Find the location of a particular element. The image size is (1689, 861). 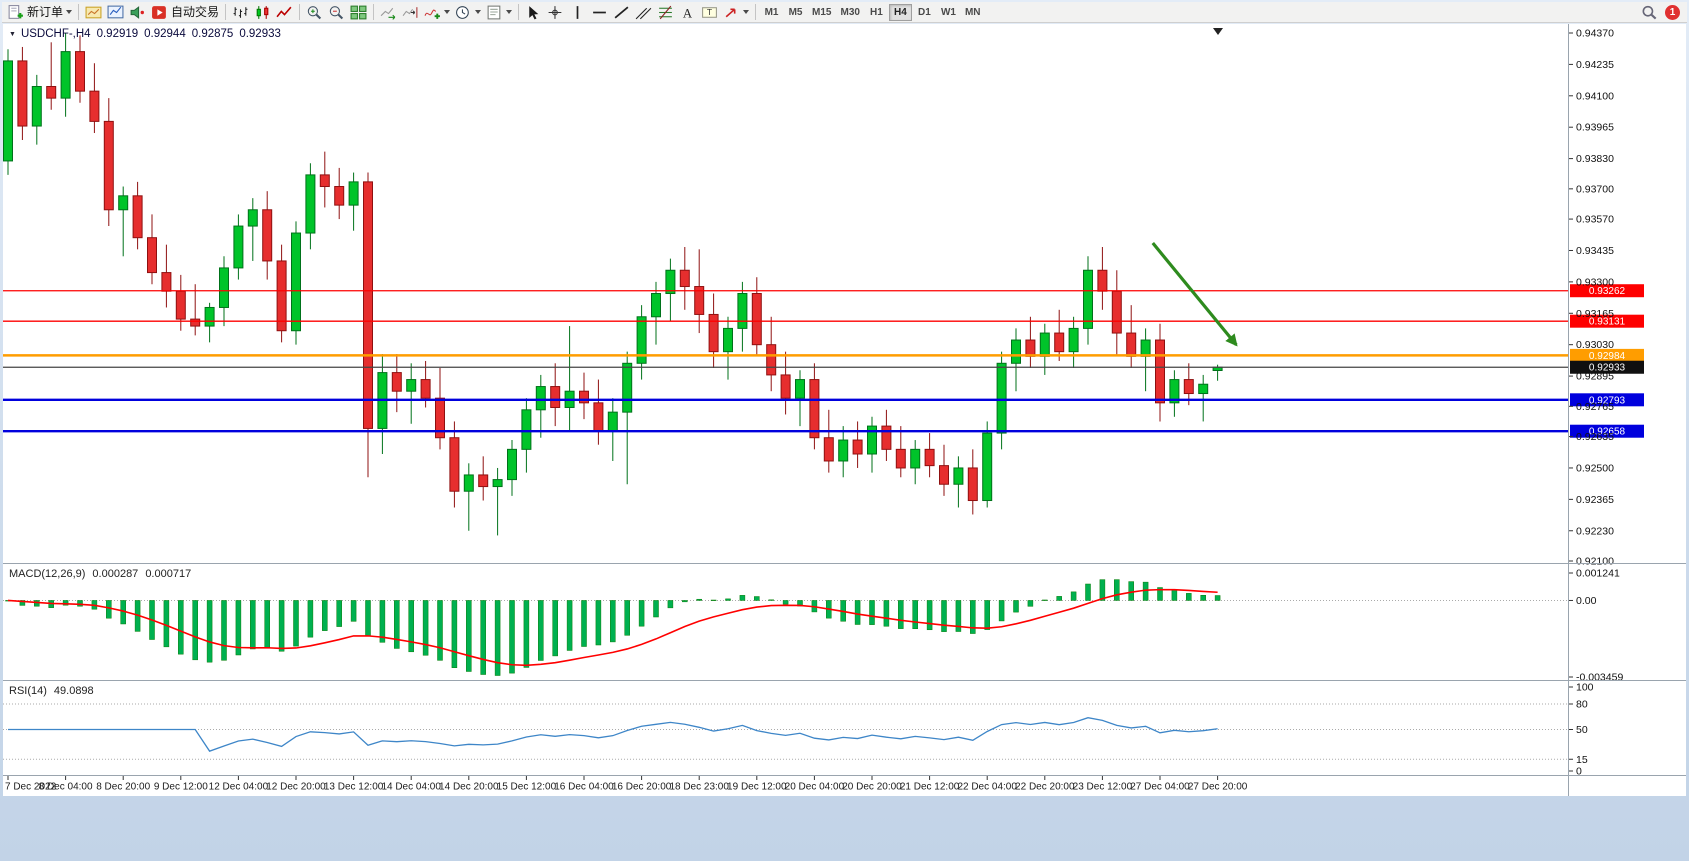

price-tag is located at coordinates (1607, 367).